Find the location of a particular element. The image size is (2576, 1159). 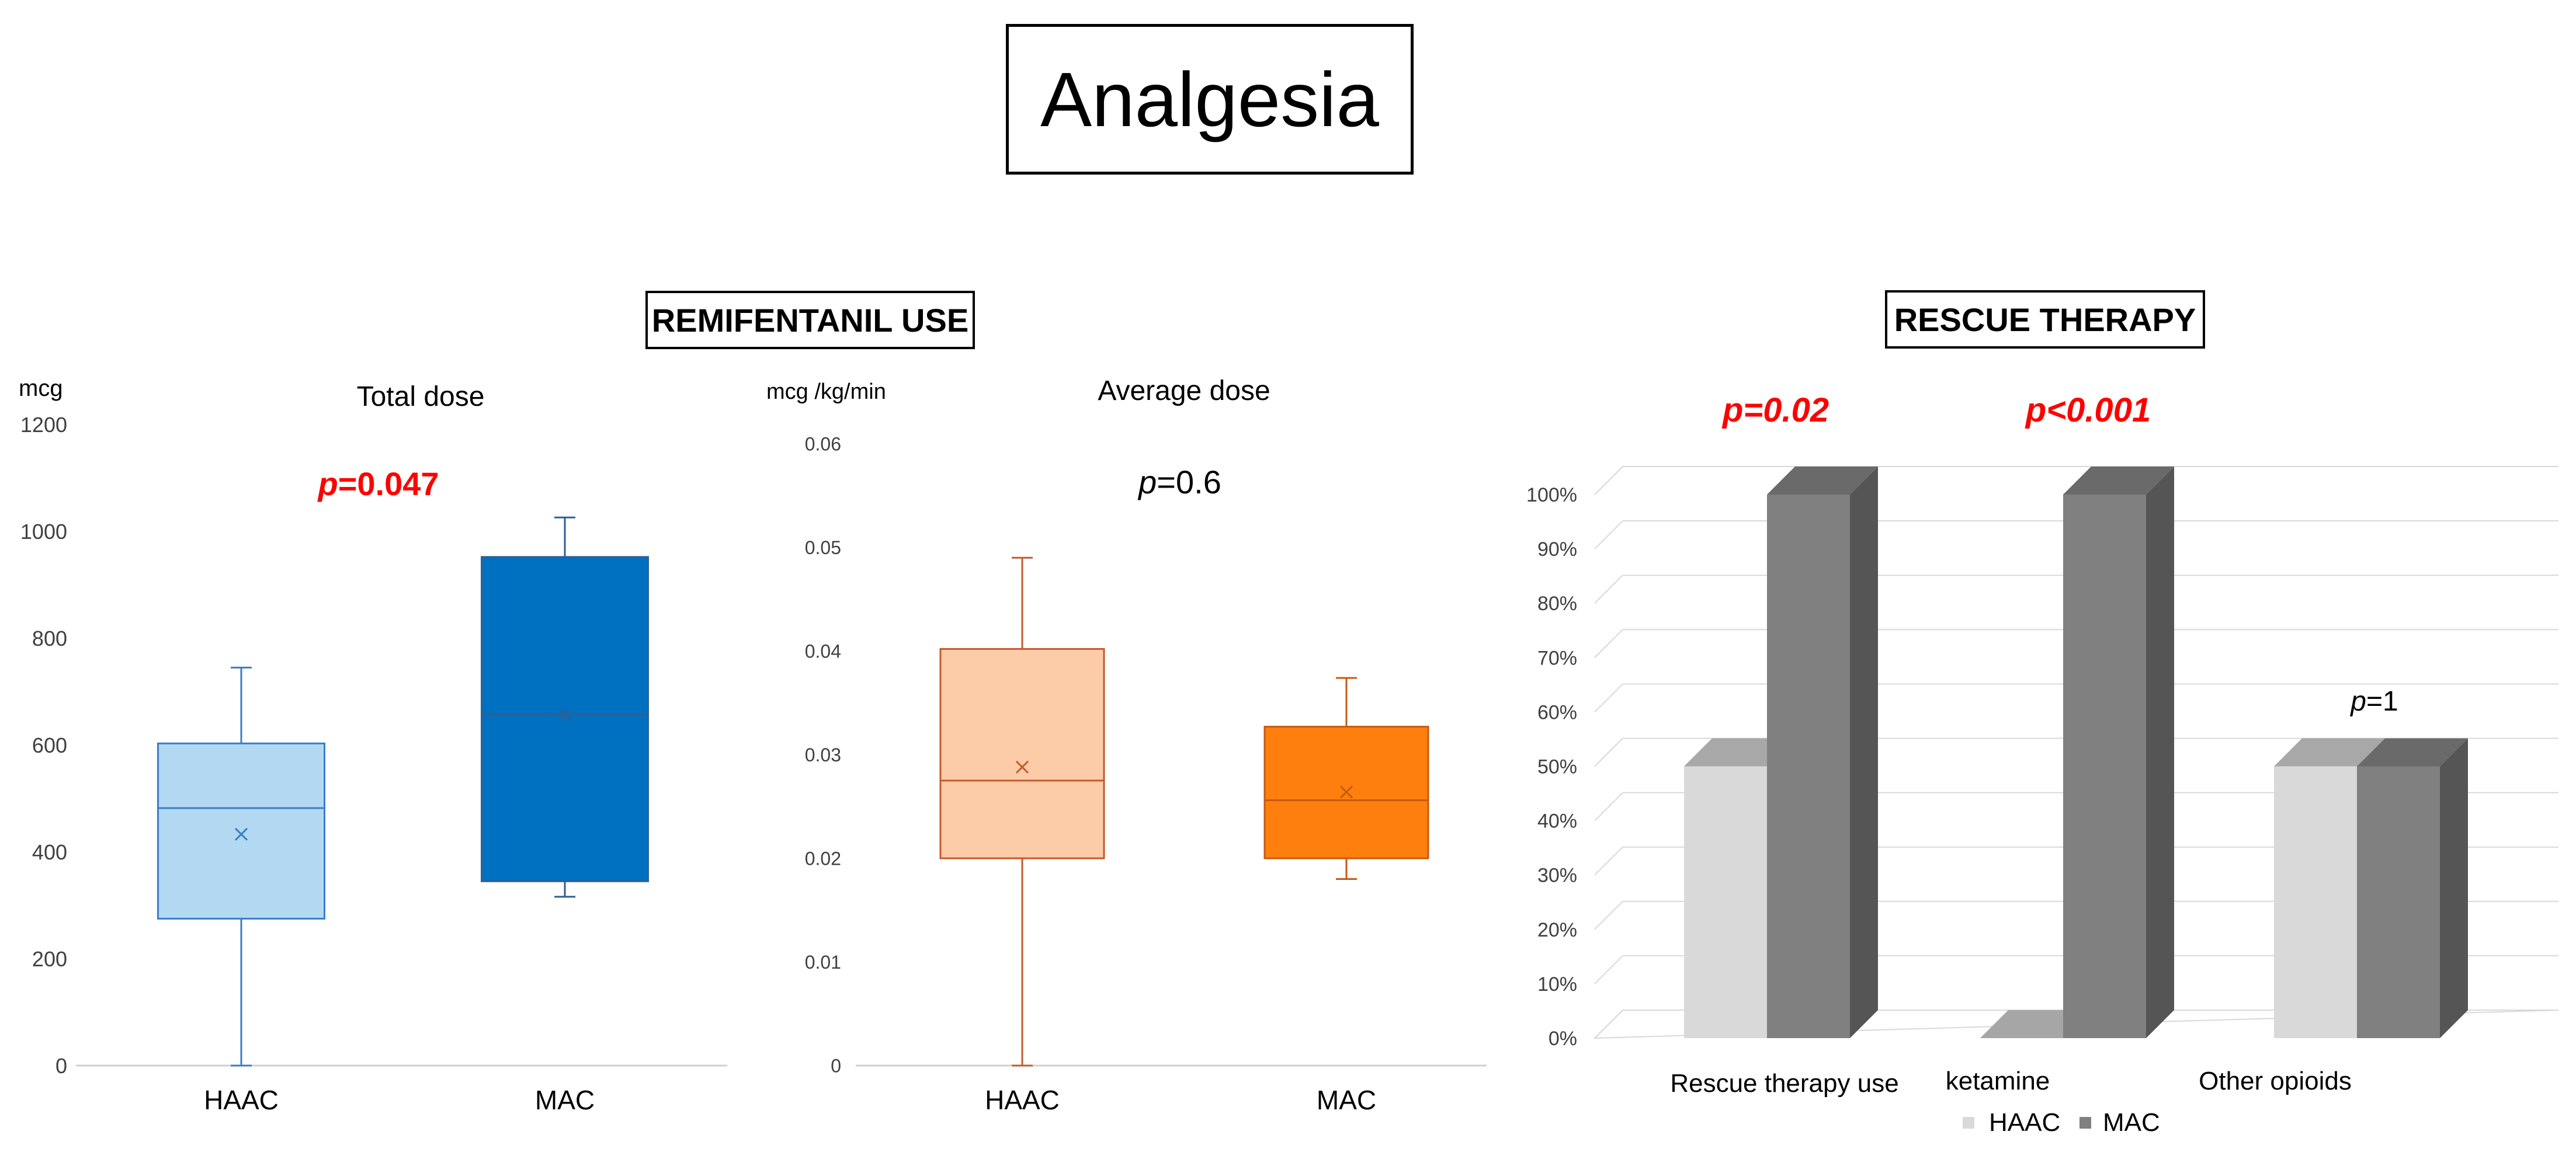

rescue-ytick-label: 40% is located at coordinates (1557, 821).